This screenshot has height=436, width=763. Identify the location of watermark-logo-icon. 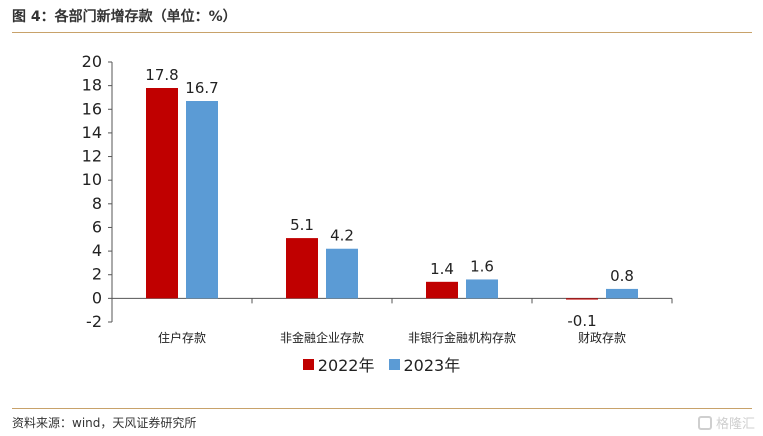
(704, 422).